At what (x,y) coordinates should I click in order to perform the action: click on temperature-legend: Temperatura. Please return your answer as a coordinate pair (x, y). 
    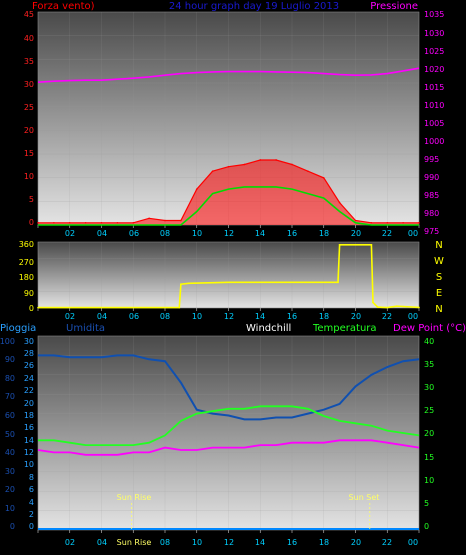
    Looking at the image, I should click on (344, 328).